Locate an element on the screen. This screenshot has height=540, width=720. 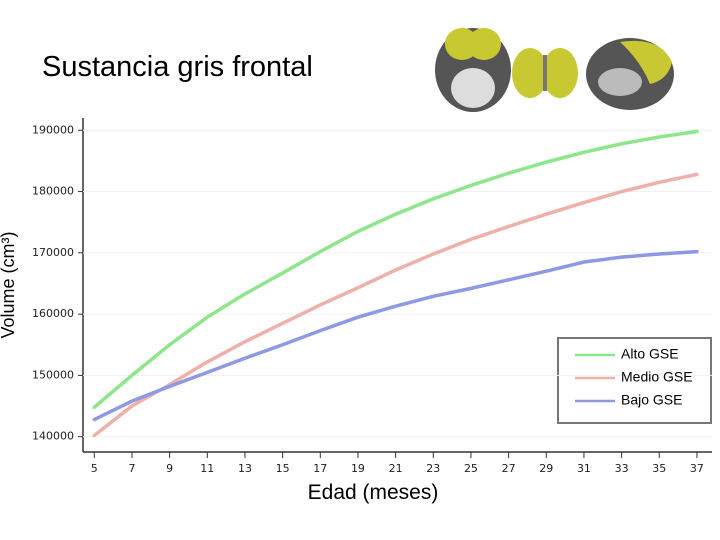
legend-box is located at coordinates (634, 380).